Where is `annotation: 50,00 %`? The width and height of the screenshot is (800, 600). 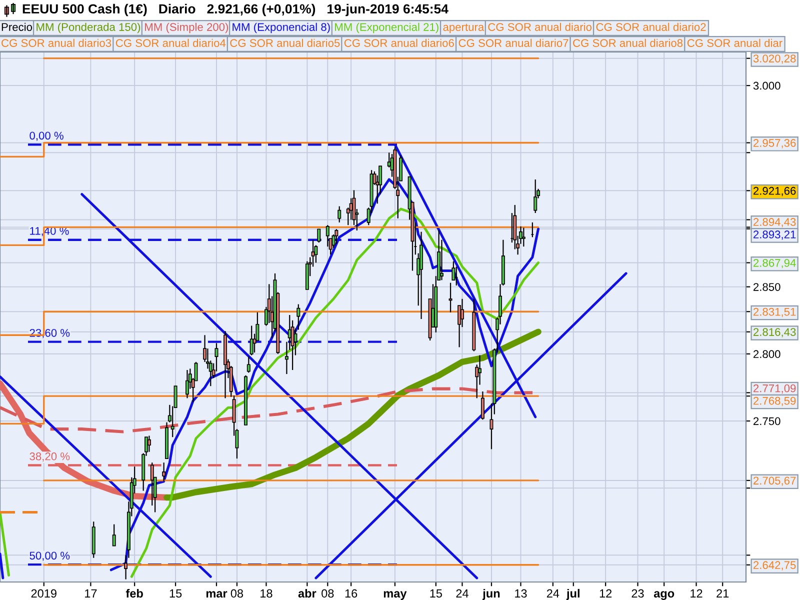 annotation: 50,00 % is located at coordinates (50, 556).